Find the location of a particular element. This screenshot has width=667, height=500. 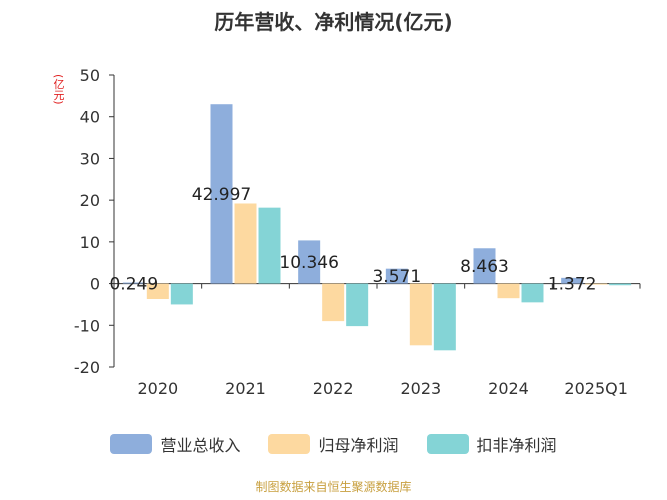

chart-title: 历年营收、净利情况(亿元) is located at coordinates (333, 22).